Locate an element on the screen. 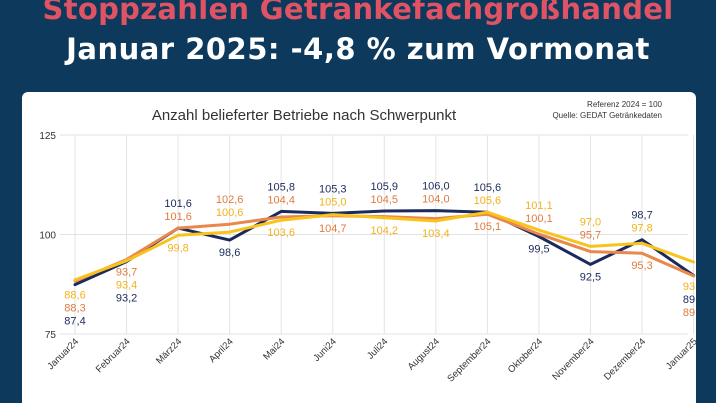 The height and width of the screenshot is (403, 716). data-label: 105,3 is located at coordinates (333, 189).